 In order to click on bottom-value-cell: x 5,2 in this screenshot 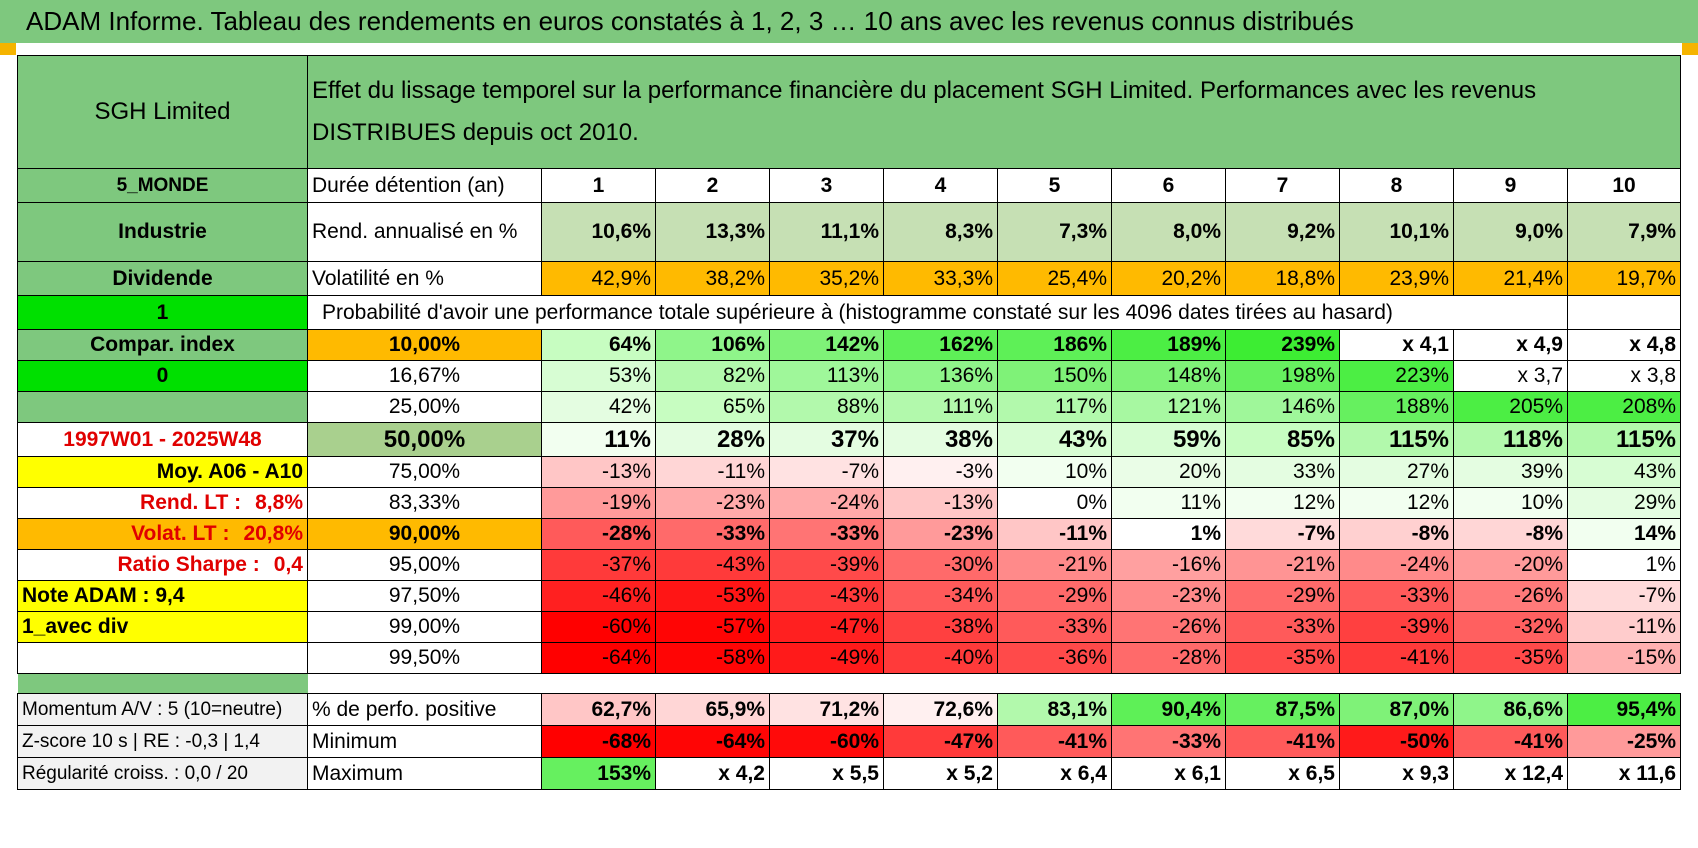, I will do `click(940, 773)`.